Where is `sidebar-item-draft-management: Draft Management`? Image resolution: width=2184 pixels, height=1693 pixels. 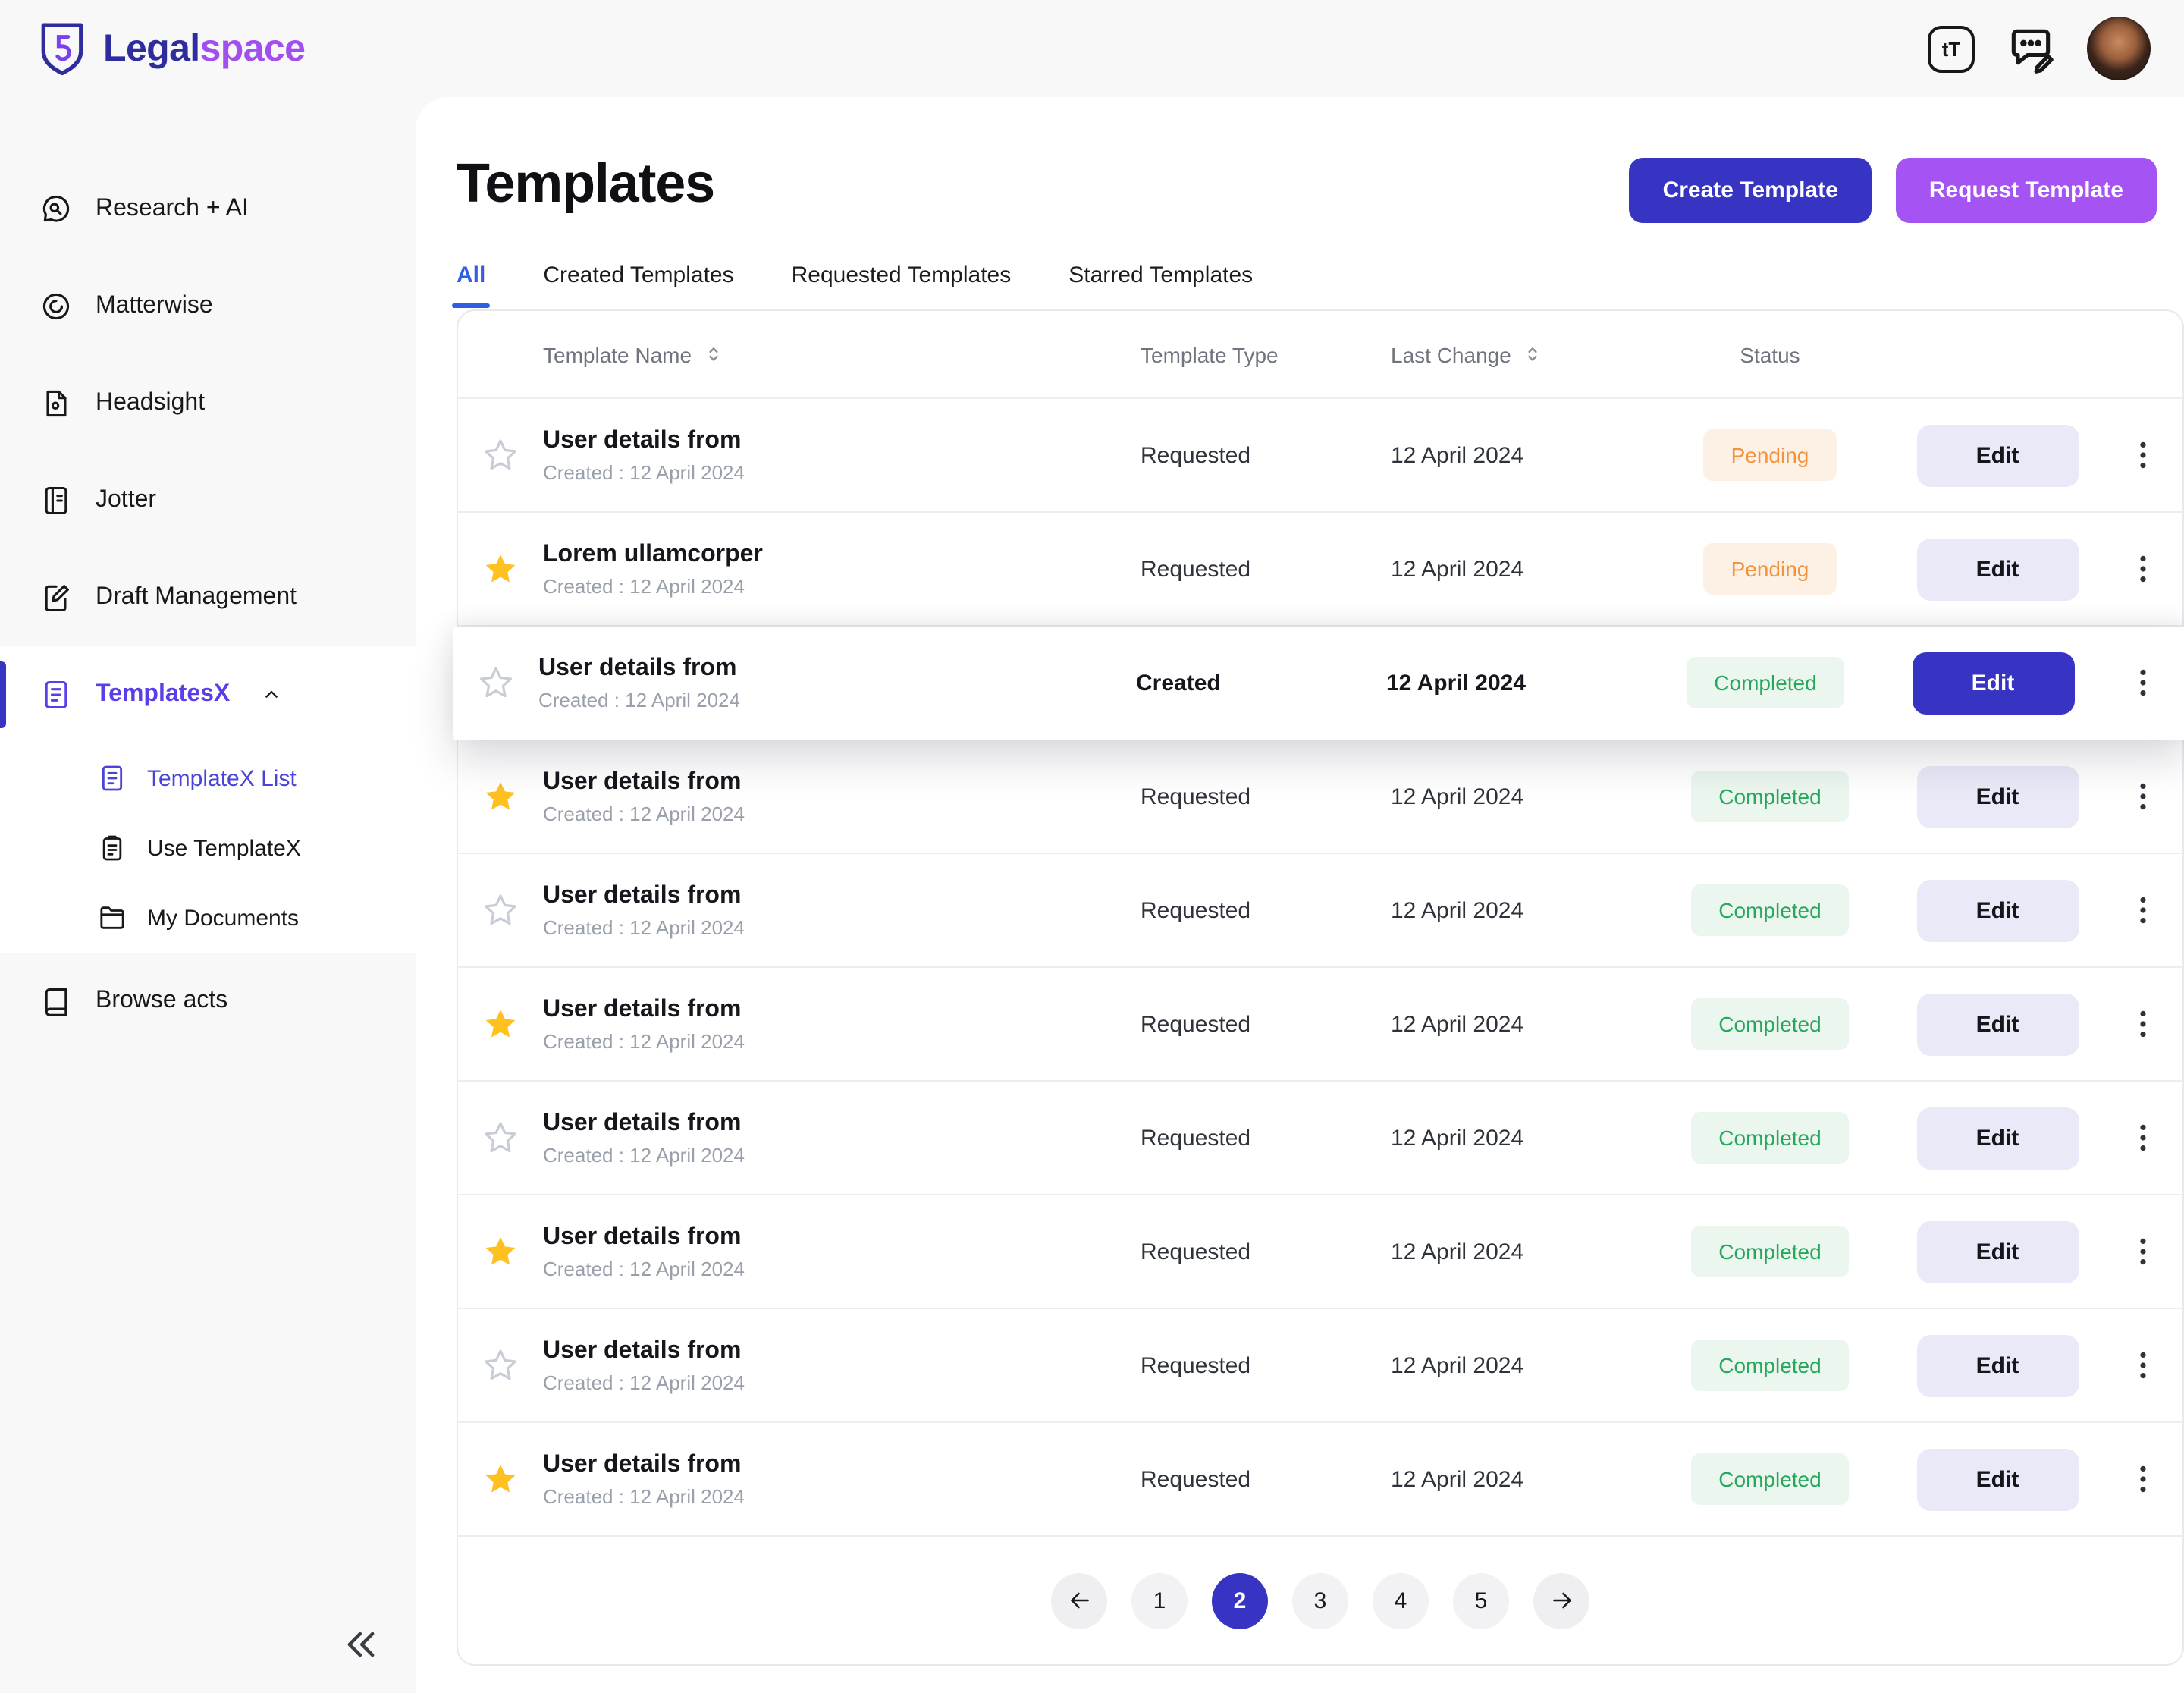
sidebar-item-draft-management: Draft Management is located at coordinates (208, 597).